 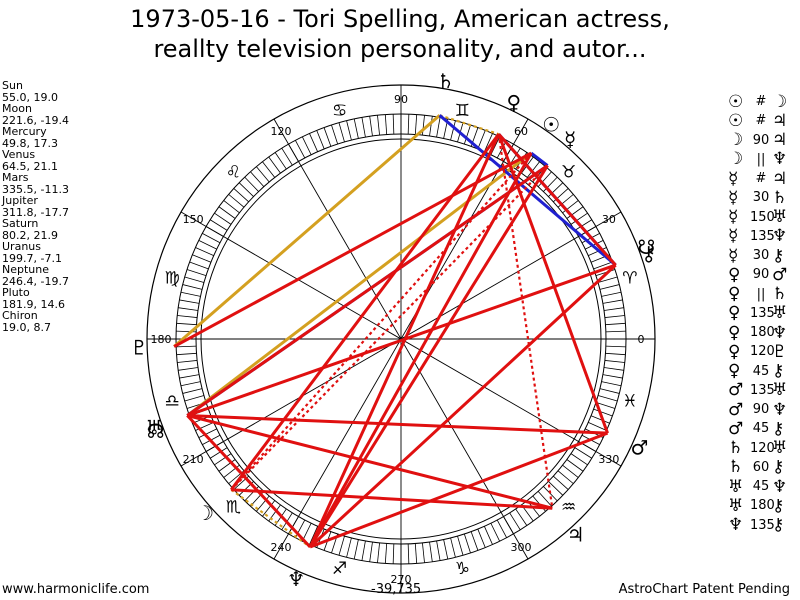 I want to click on degree-label: 240, so click(x=281, y=547).